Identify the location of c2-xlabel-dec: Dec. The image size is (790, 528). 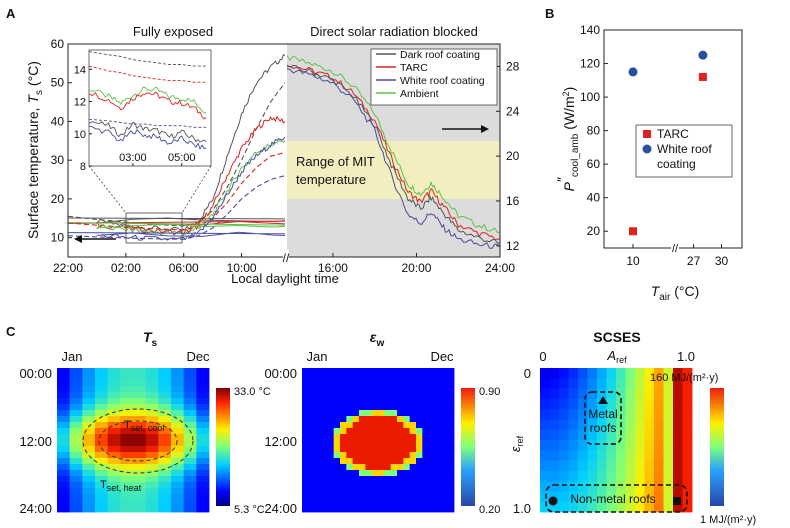
(442, 356).